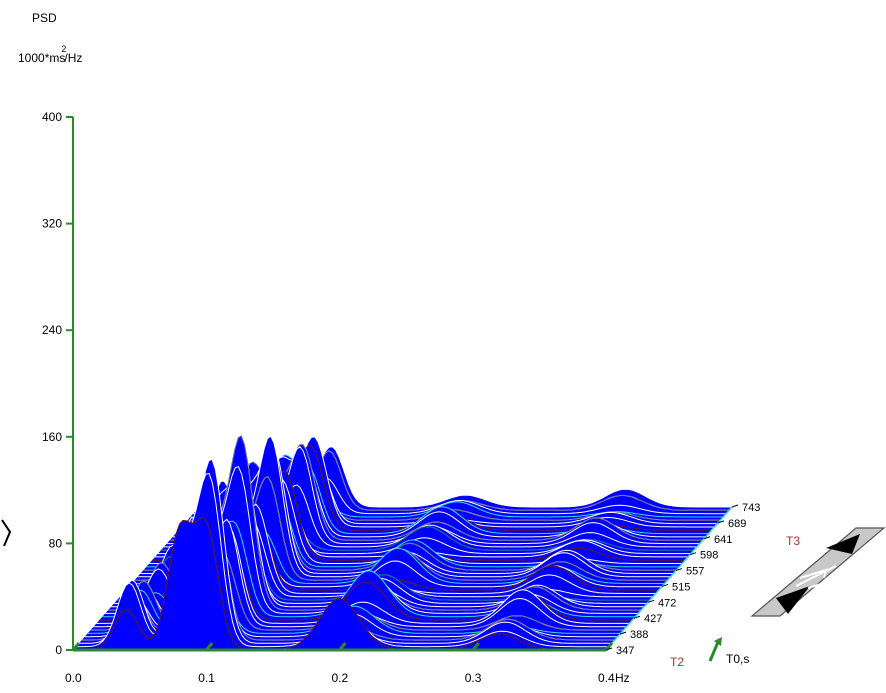  I want to click on y-axis-unit-exponent: 2, so click(63, 49).